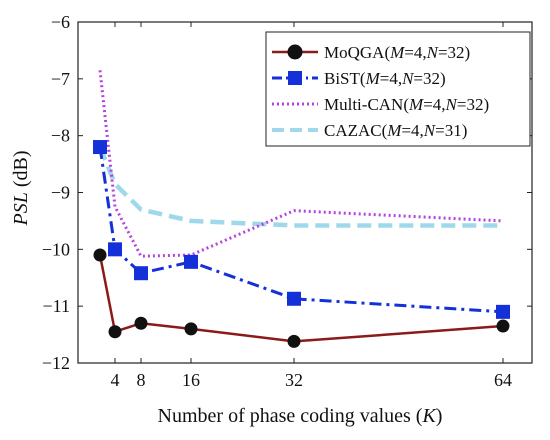 The width and height of the screenshot is (550, 440). I want to click on svg-text: BiST(M=4,N=32), so click(385, 78).